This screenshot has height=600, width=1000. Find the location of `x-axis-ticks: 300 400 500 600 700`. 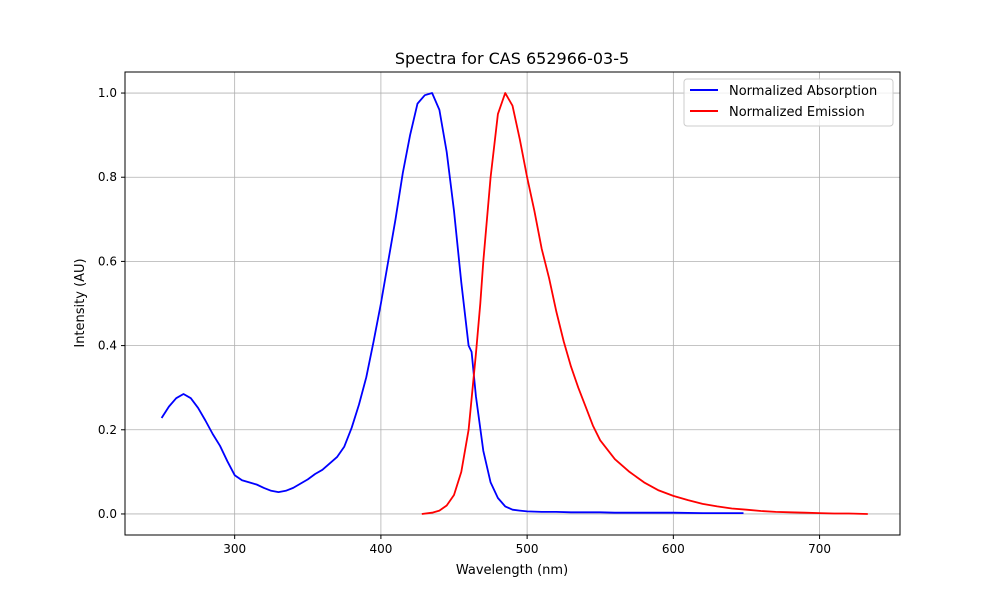

x-axis-ticks: 300 400 500 600 700 is located at coordinates (527, 545).